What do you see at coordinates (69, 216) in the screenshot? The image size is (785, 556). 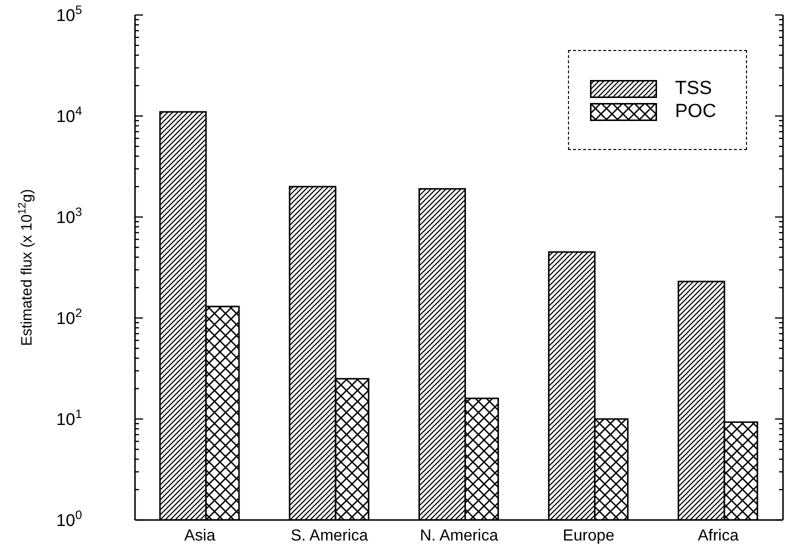 I see `y-tick-label: 10$^{3}$` at bounding box center [69, 216].